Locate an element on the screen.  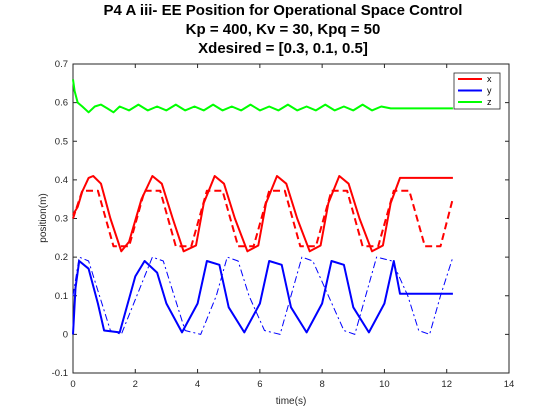
legend-label-z: z is located at coordinates (489, 102).